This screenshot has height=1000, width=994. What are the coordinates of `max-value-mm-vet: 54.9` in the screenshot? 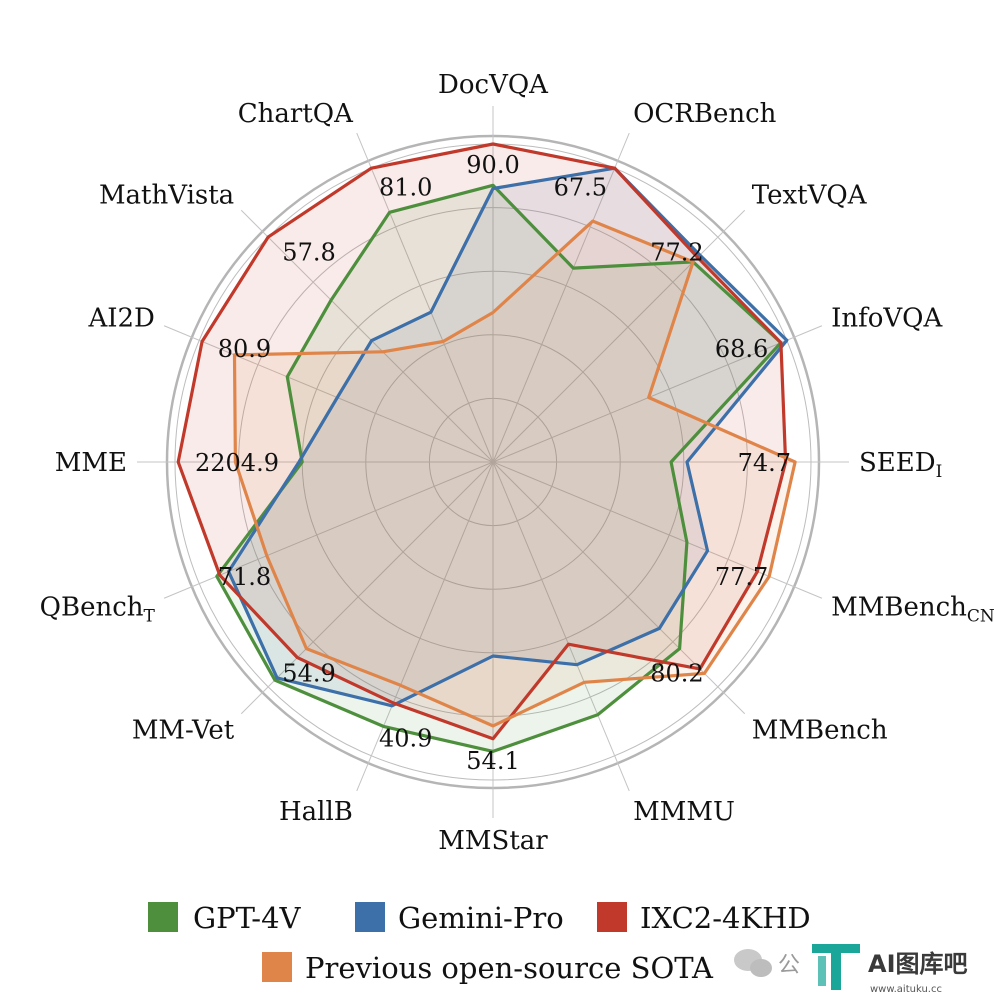 It's located at (308, 674).